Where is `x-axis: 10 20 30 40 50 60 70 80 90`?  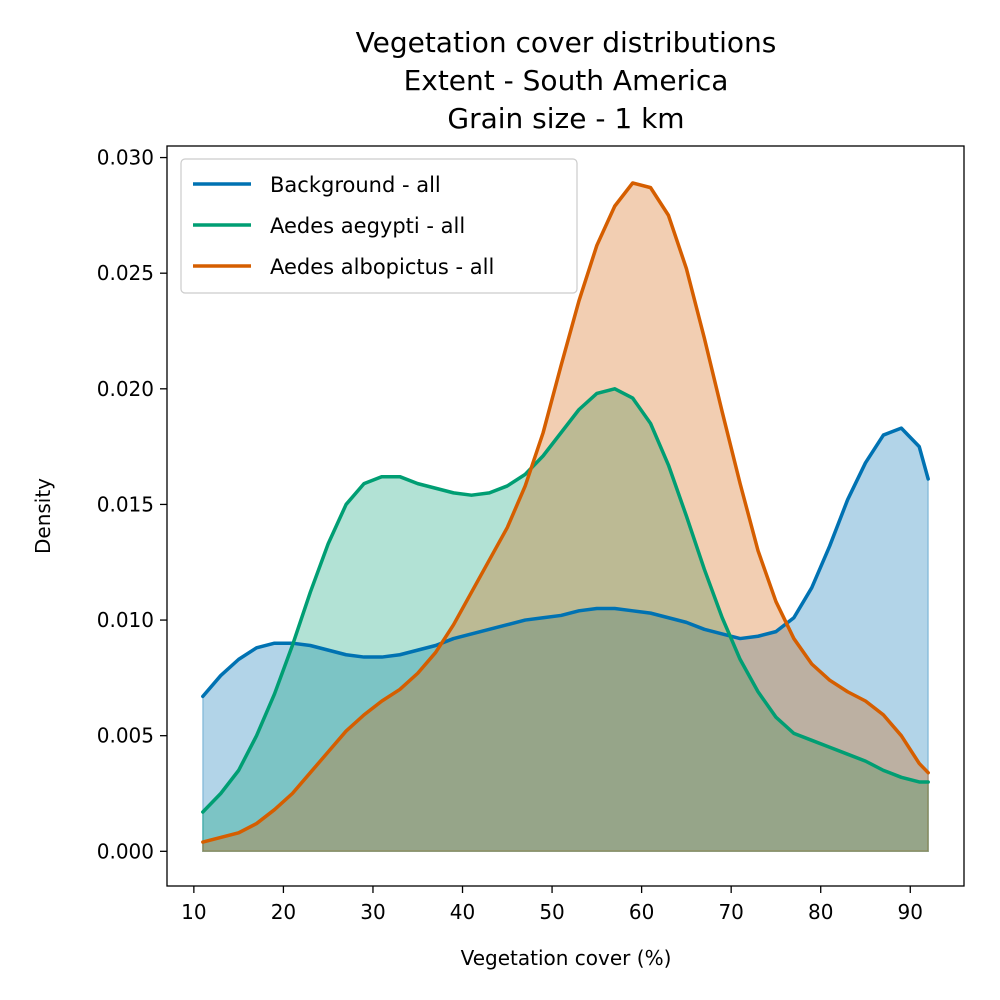 x-axis: 10 20 30 40 50 60 70 80 90 is located at coordinates (552, 905).